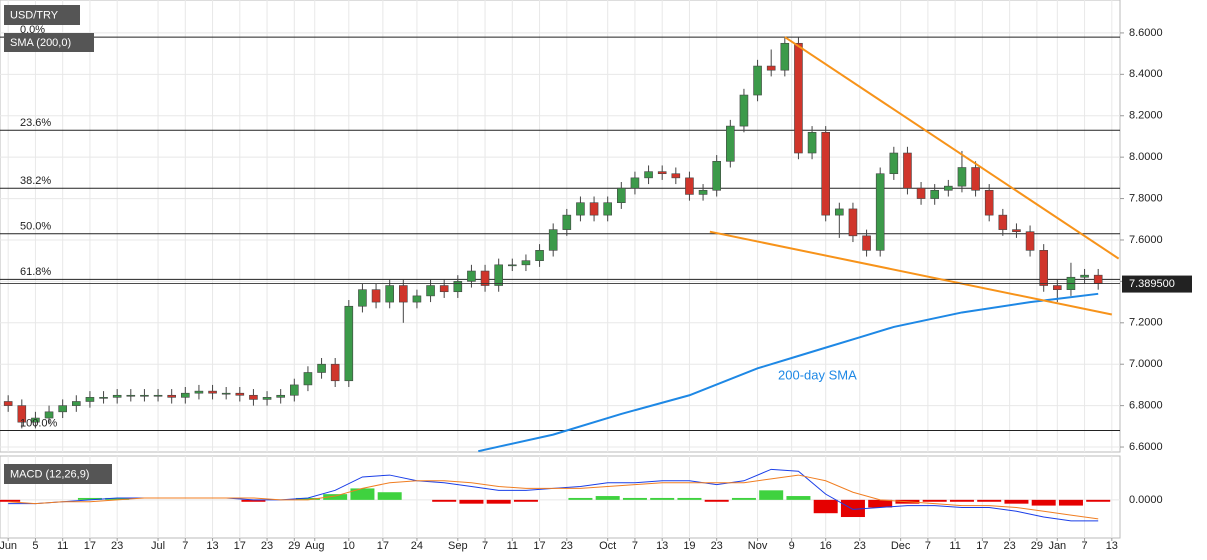 This screenshot has height=560, width=1207. Describe the element at coordinates (35, 227) in the screenshot. I see `fib-label: 50.0%` at that location.